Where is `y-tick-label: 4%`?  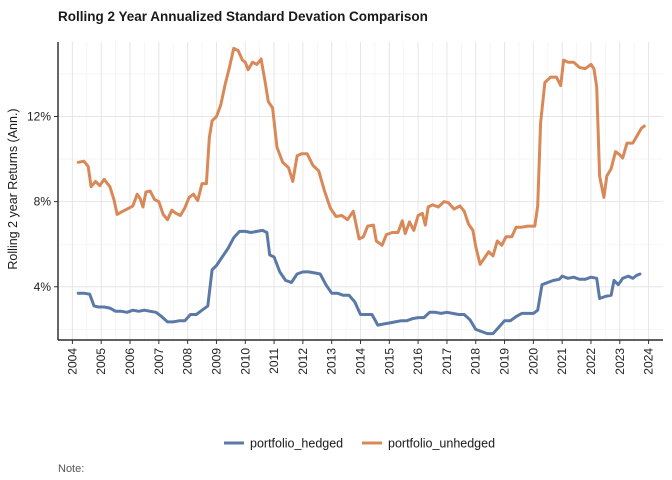
y-tick-label: 4% is located at coordinates (43, 287).